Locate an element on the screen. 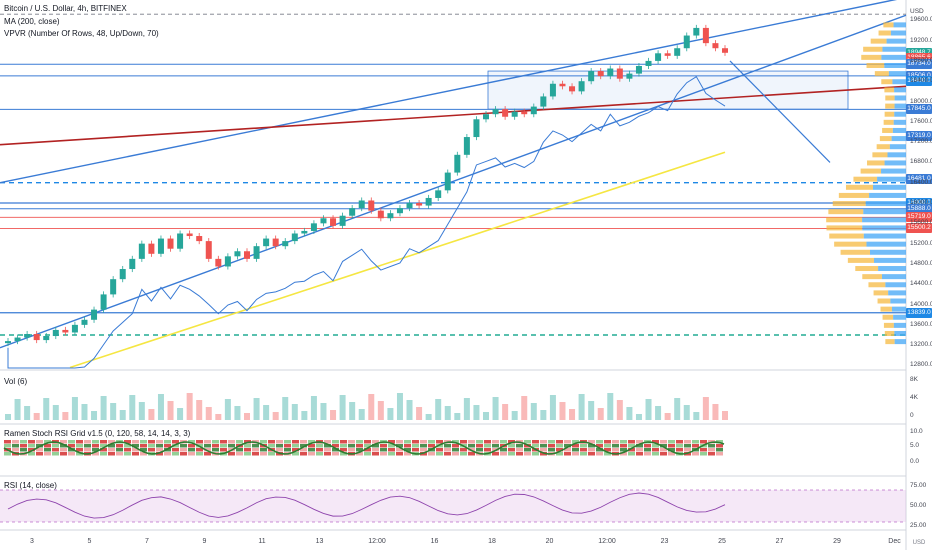  ma-200-line is located at coordinates (453, 115).